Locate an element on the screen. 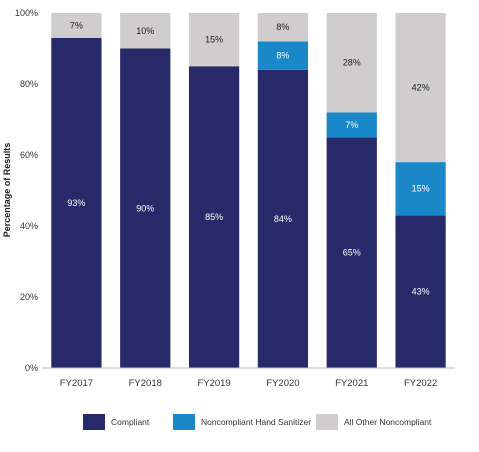  y-tick-label: 40% is located at coordinates (29, 226).